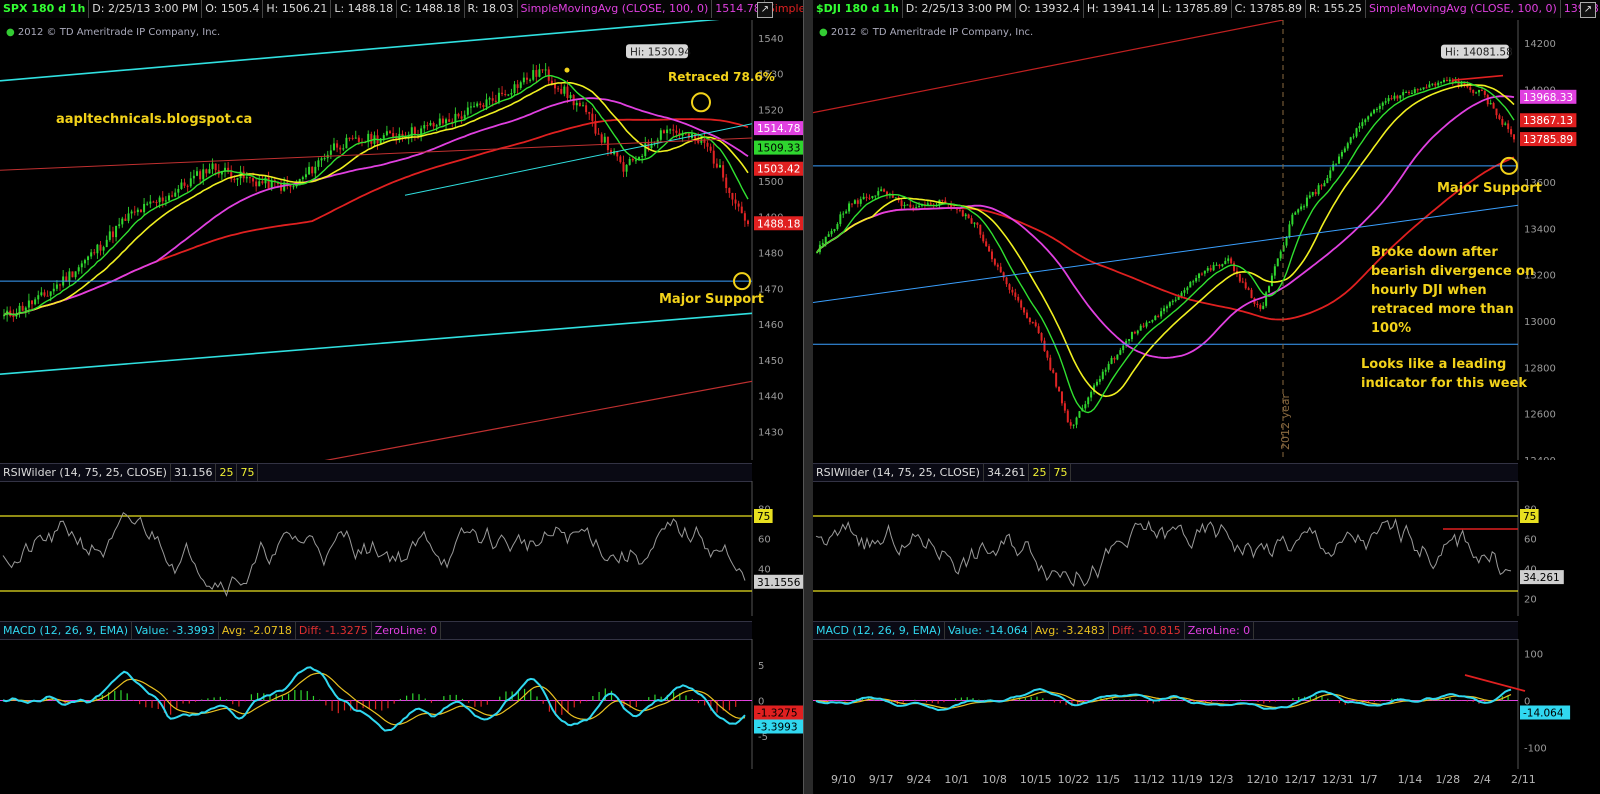  Describe the element at coordinates (770, 361) in the screenshot. I see `y-tick-label: 1450` at that location.